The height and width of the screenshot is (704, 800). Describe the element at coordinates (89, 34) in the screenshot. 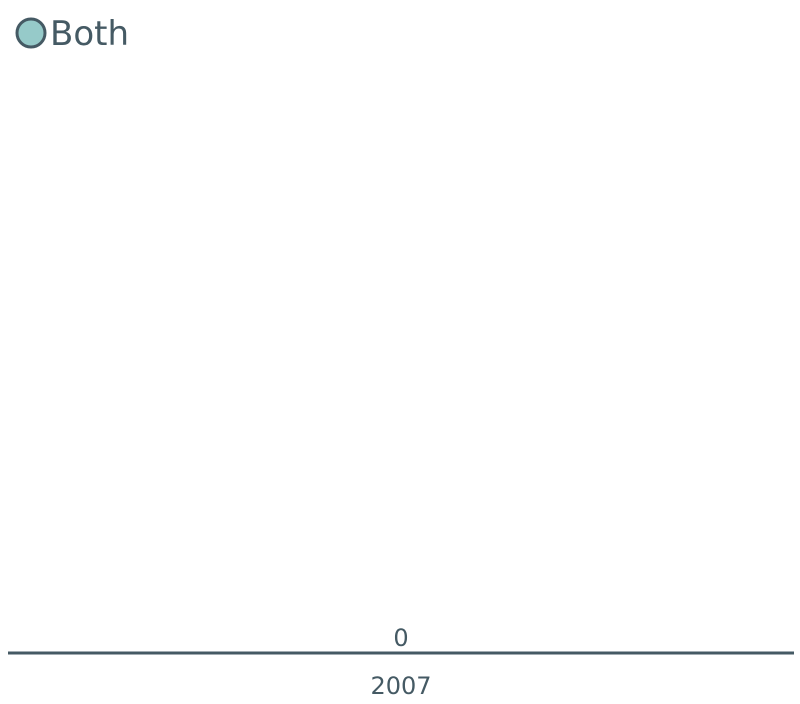

I see `legend-label-both: Both` at that location.